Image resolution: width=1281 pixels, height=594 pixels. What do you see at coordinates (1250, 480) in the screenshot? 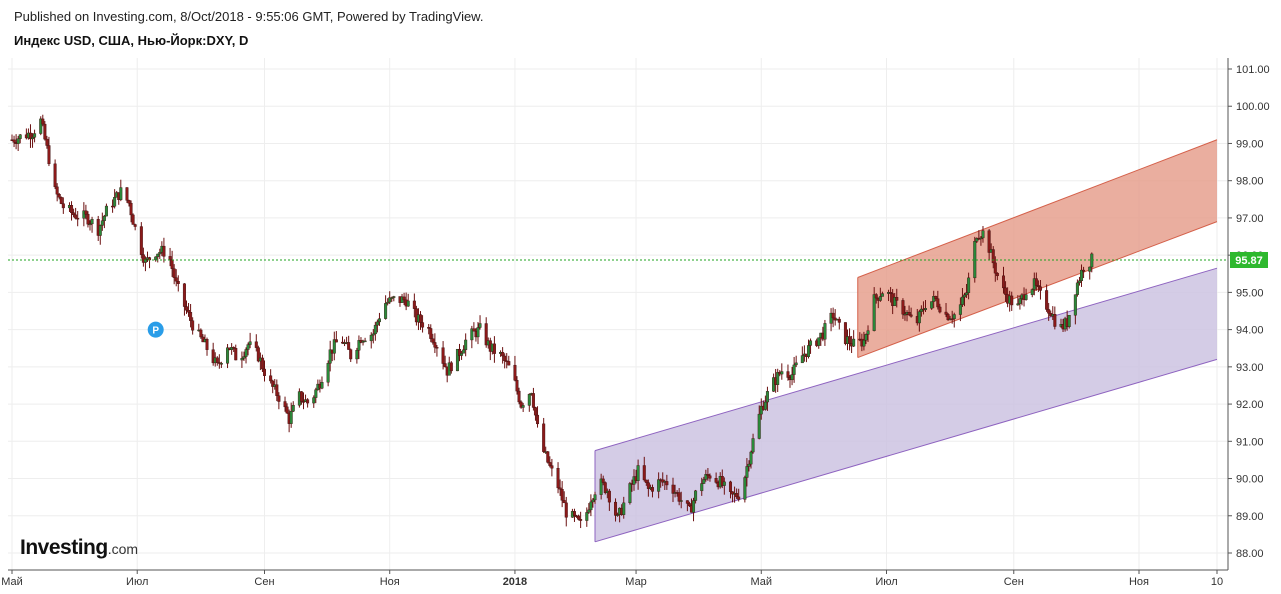
I see `y-tick-label: 90.00` at bounding box center [1250, 480].